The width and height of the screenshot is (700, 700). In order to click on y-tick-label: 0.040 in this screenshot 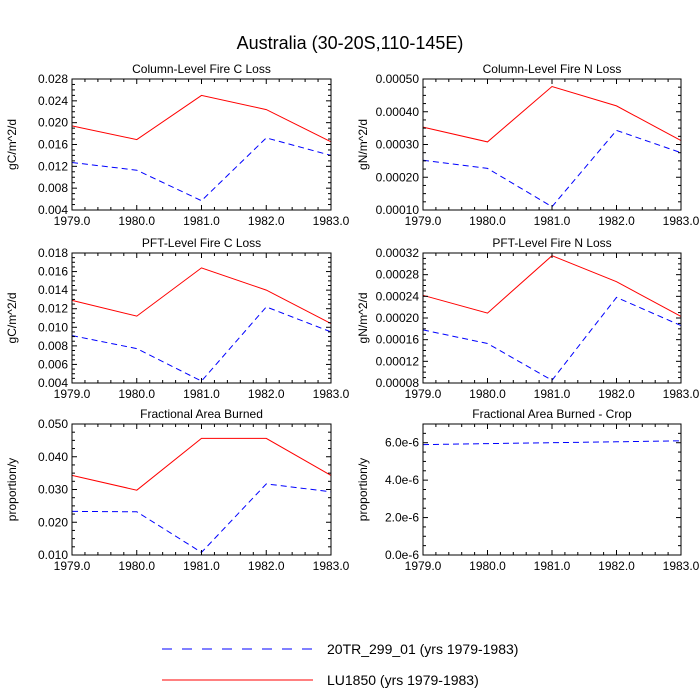, I will do `click(53, 457)`.